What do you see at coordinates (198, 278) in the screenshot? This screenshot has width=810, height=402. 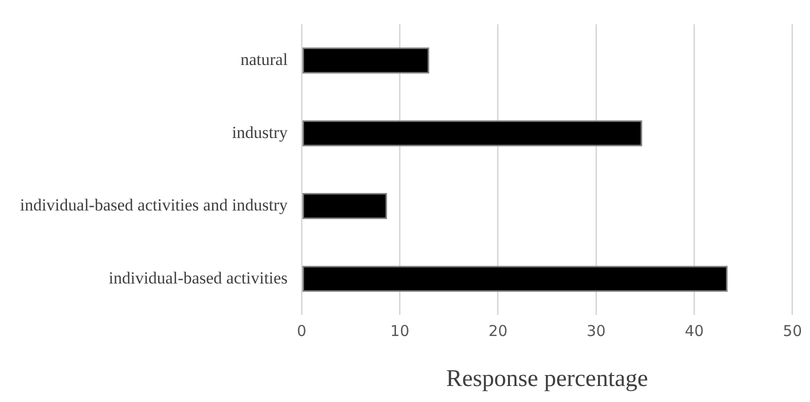 I see `y-tick-label: individual-based activities` at bounding box center [198, 278].